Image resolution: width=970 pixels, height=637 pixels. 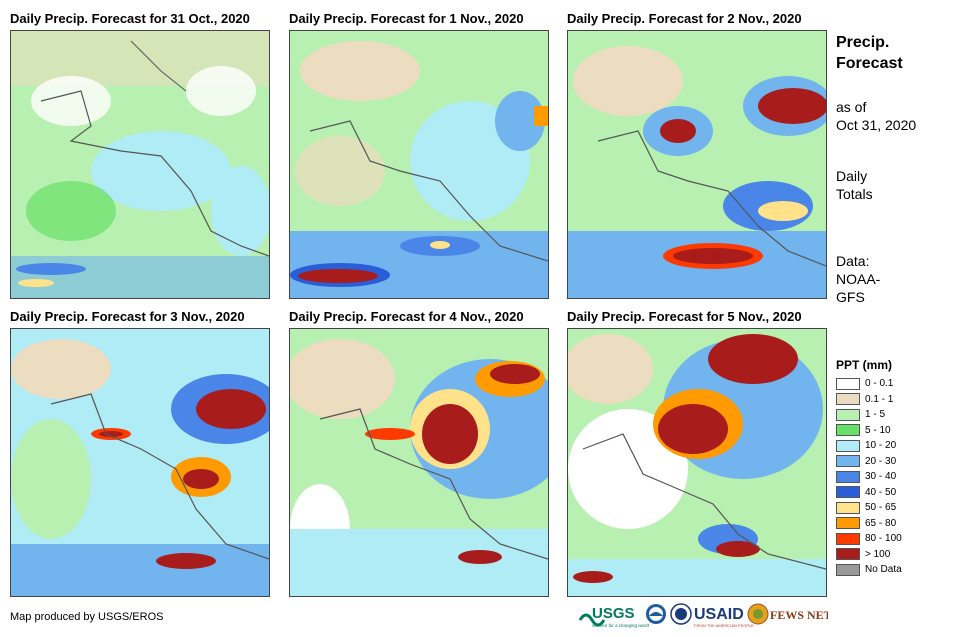 What do you see at coordinates (684, 18) in the screenshot?
I see `panel-title-nov2: Daily Precip. Forecast for 2 Nov., 2020` at bounding box center [684, 18].